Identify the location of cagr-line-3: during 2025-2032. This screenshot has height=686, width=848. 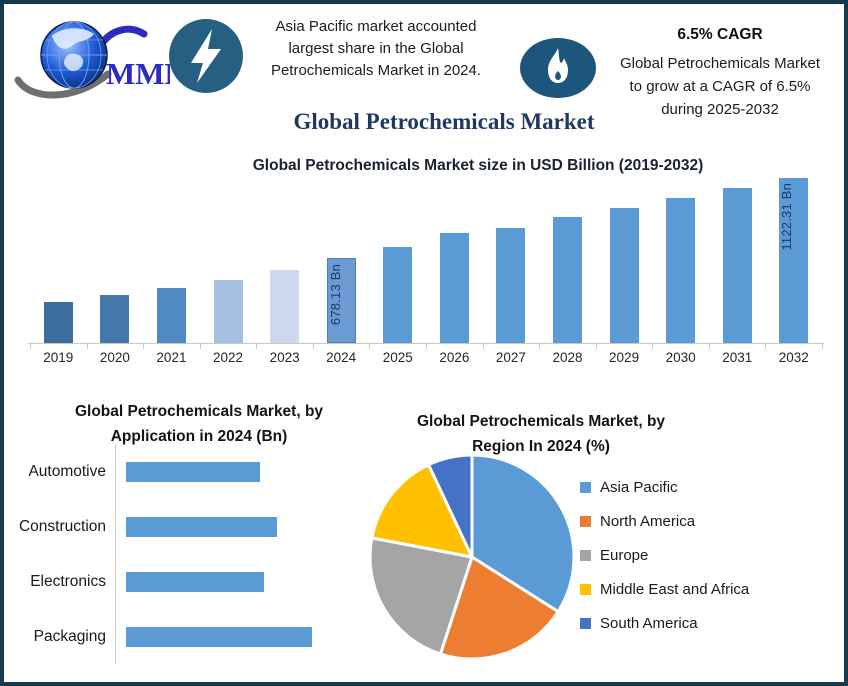
(720, 109).